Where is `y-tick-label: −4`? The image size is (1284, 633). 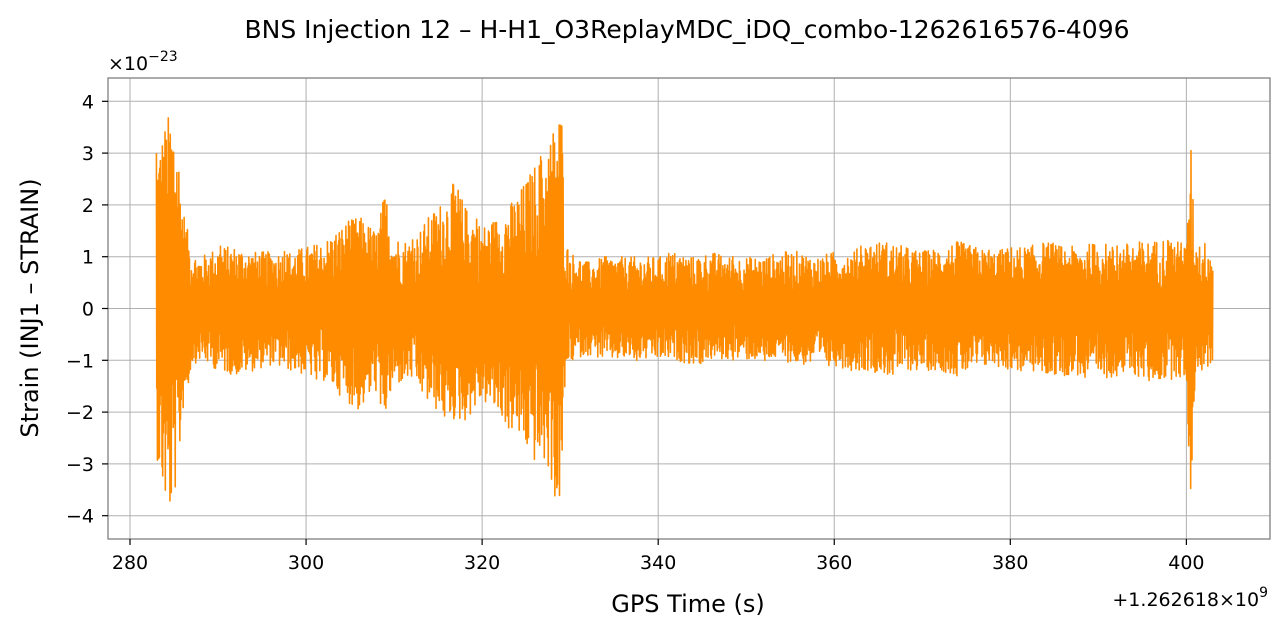 y-tick-label: −4 is located at coordinates (80, 517).